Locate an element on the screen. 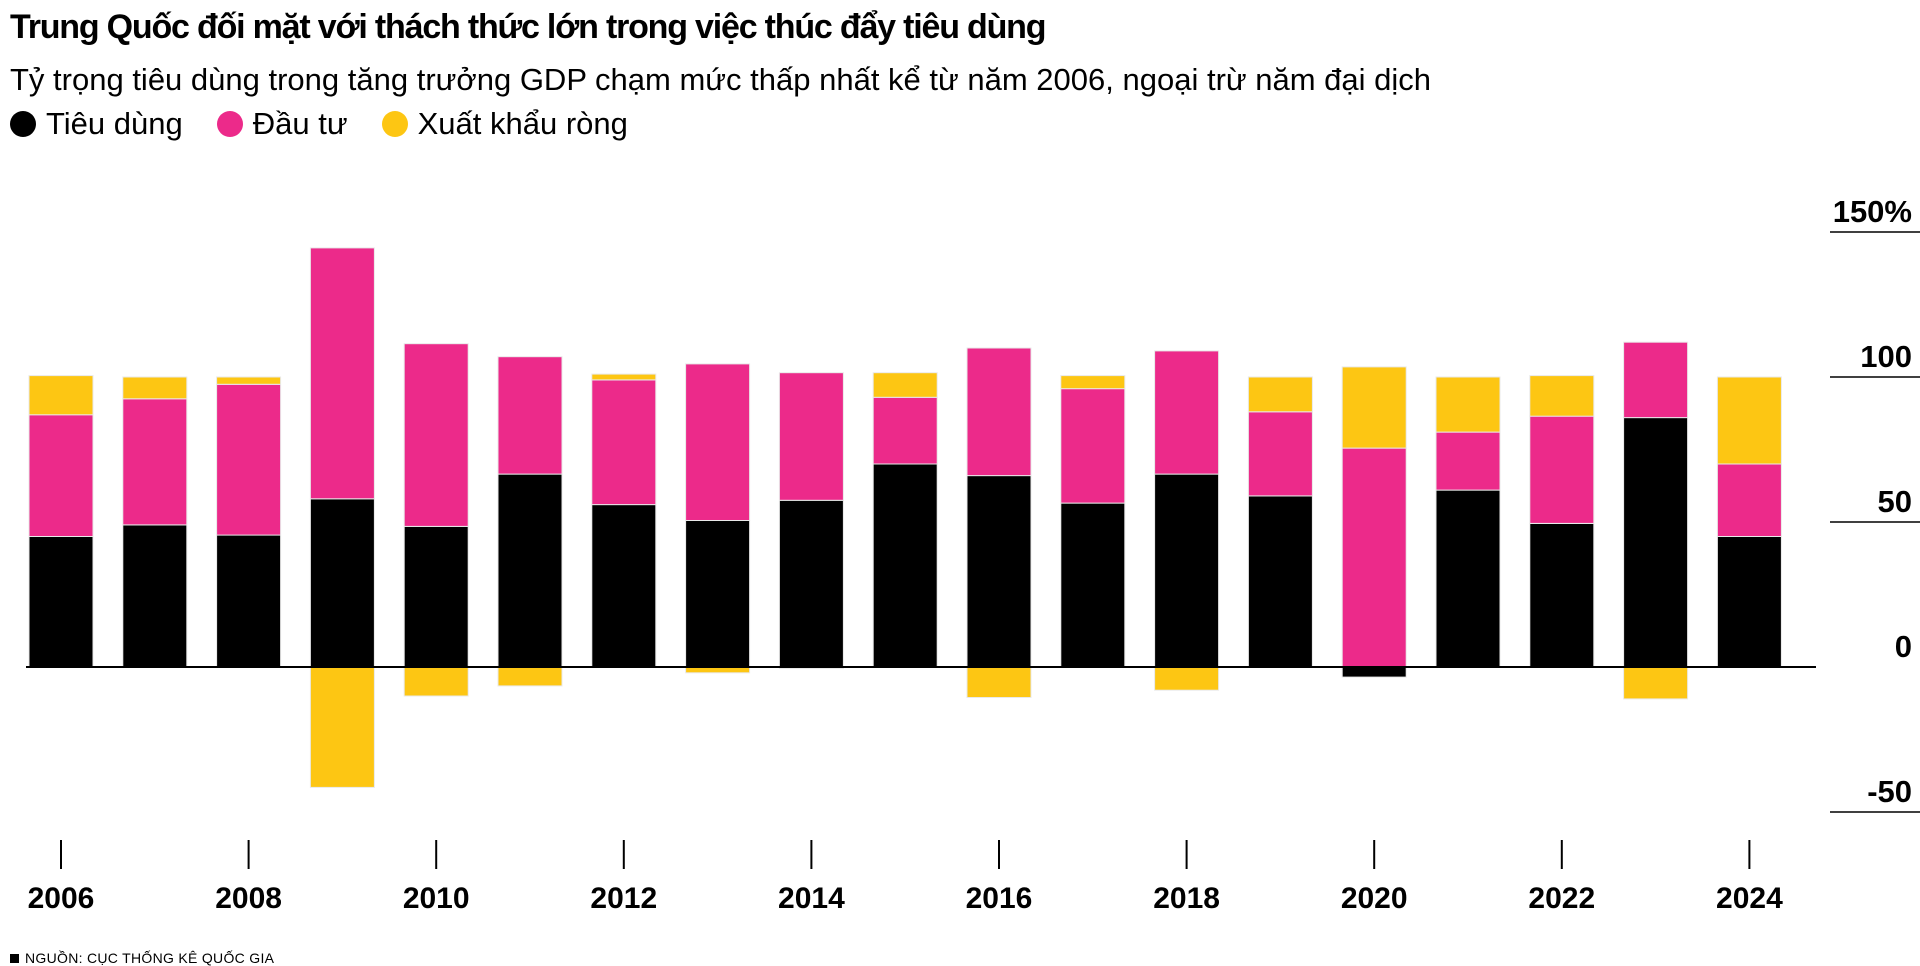 The height and width of the screenshot is (966, 1920). x-tick-label: 2022 is located at coordinates (1561, 898).